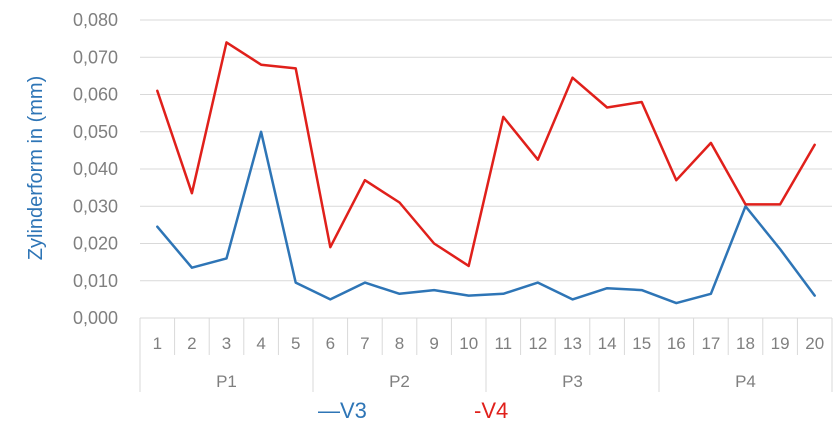 This screenshot has height=431, width=839. Describe the element at coordinates (260, 343) in the screenshot. I see `x-tick-label: 4` at that location.